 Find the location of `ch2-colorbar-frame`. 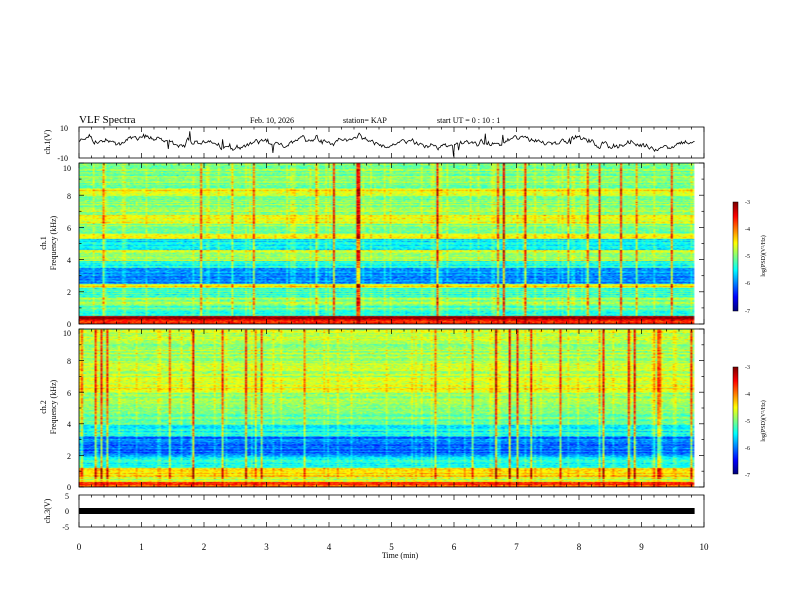

ch2-colorbar-frame is located at coordinates (735, 420).